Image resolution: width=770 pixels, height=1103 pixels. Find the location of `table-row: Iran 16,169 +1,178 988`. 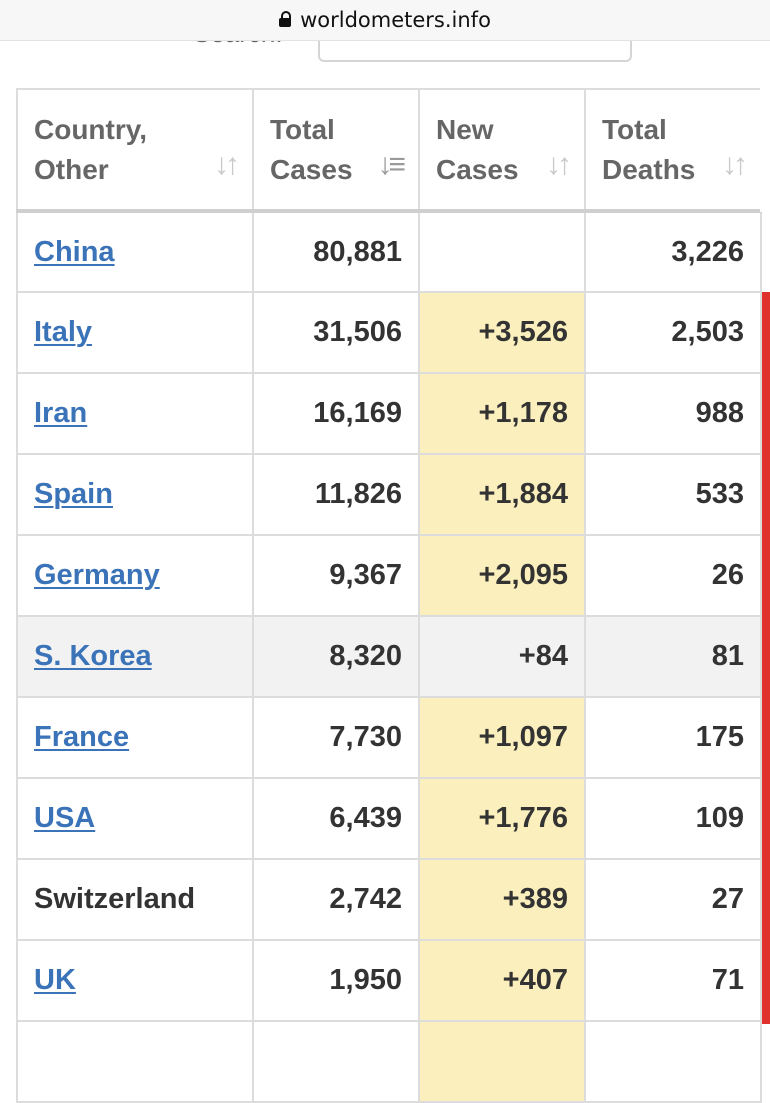

table-row: Iran 16,169 +1,178 988 is located at coordinates (389, 413).